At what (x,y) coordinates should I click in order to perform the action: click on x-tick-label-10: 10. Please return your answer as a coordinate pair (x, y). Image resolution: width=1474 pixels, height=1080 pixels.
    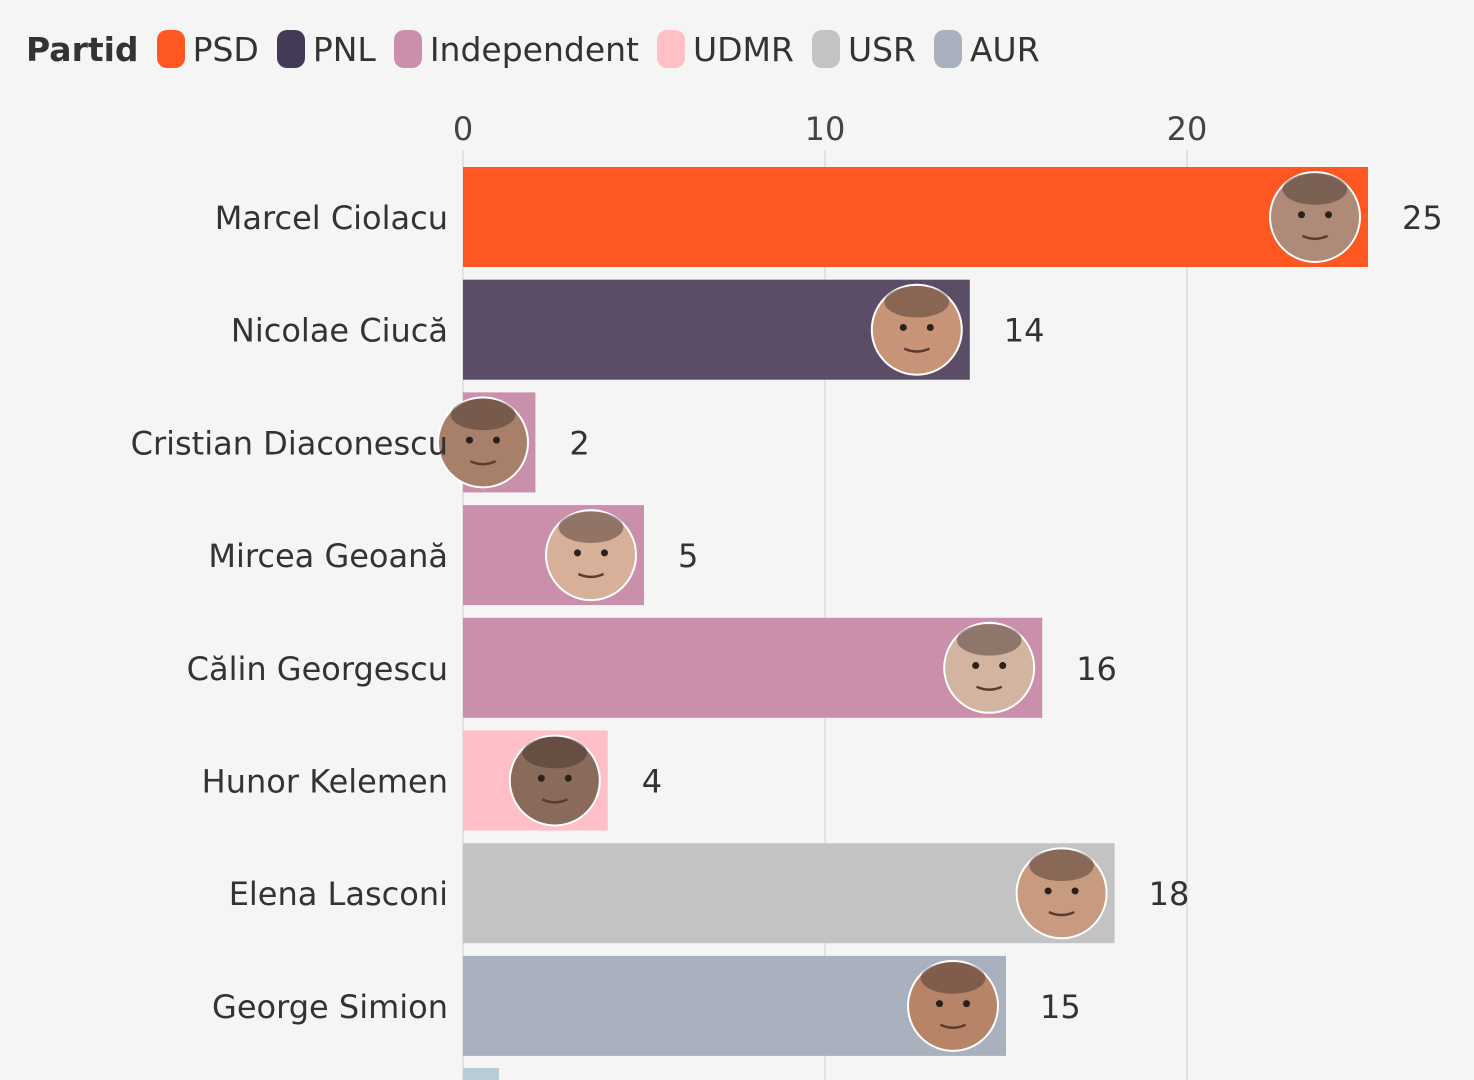
    Looking at the image, I should click on (825, 129).